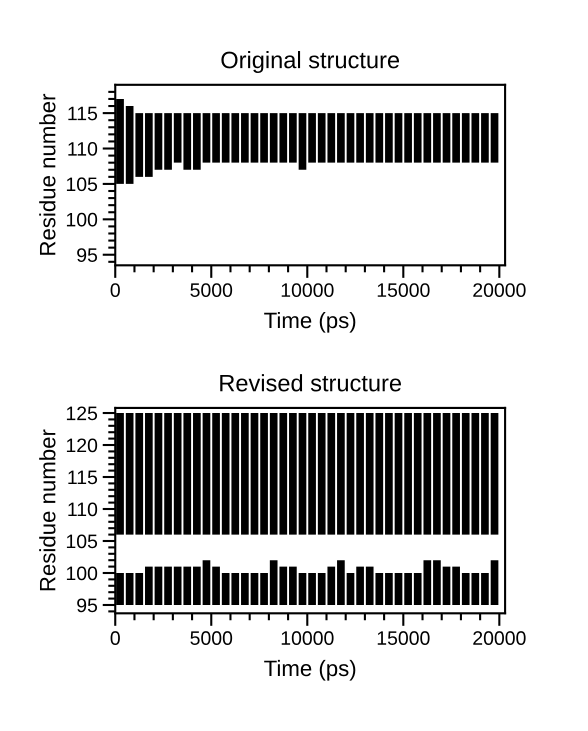  What do you see at coordinates (310, 62) in the screenshot?
I see `chart-title: Original structure` at bounding box center [310, 62].